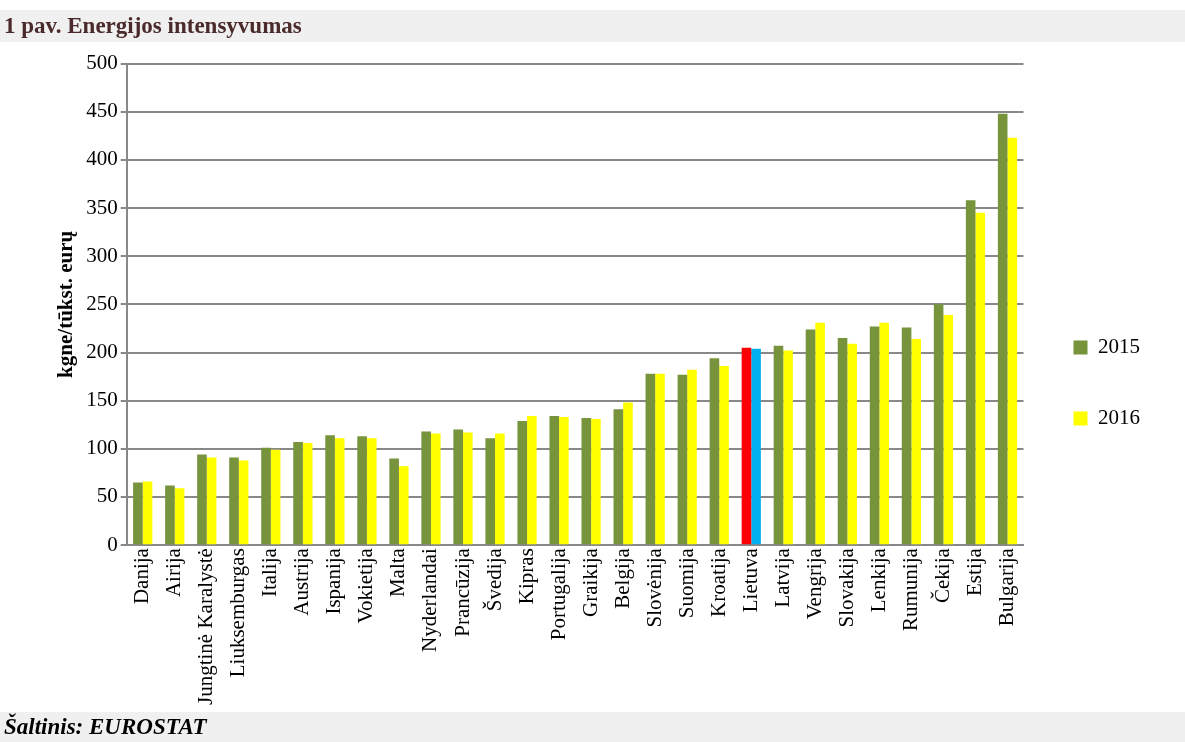  I want to click on x-tick-label: Kipras, so click(525, 576).